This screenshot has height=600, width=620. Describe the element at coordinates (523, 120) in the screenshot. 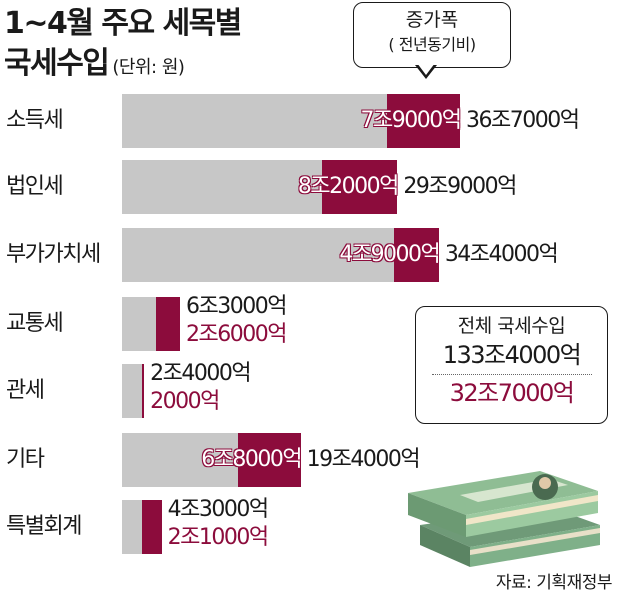

I see `total-value-label: 36조7000억` at that location.